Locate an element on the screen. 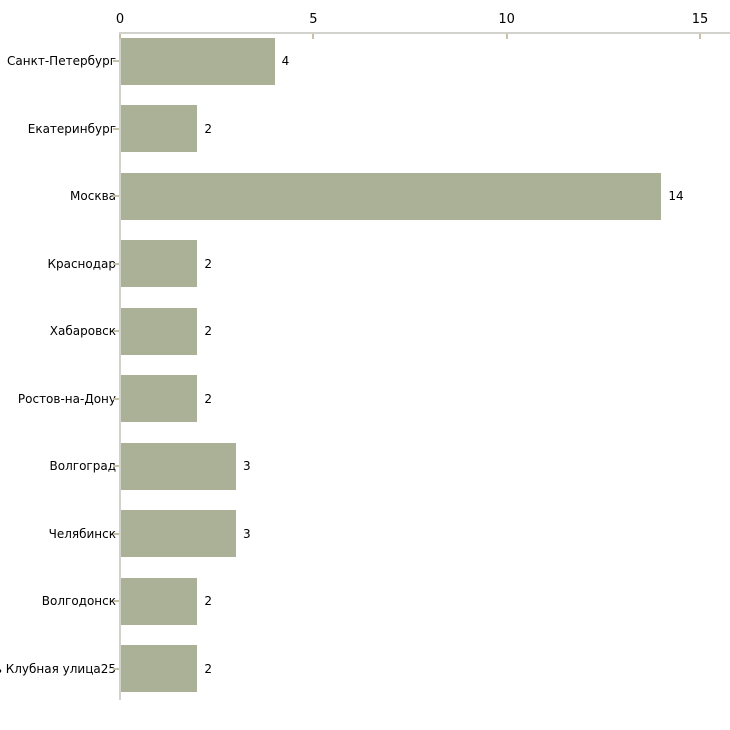 The height and width of the screenshot is (730, 730). x-axis-tick-label: 15 is located at coordinates (700, 19).